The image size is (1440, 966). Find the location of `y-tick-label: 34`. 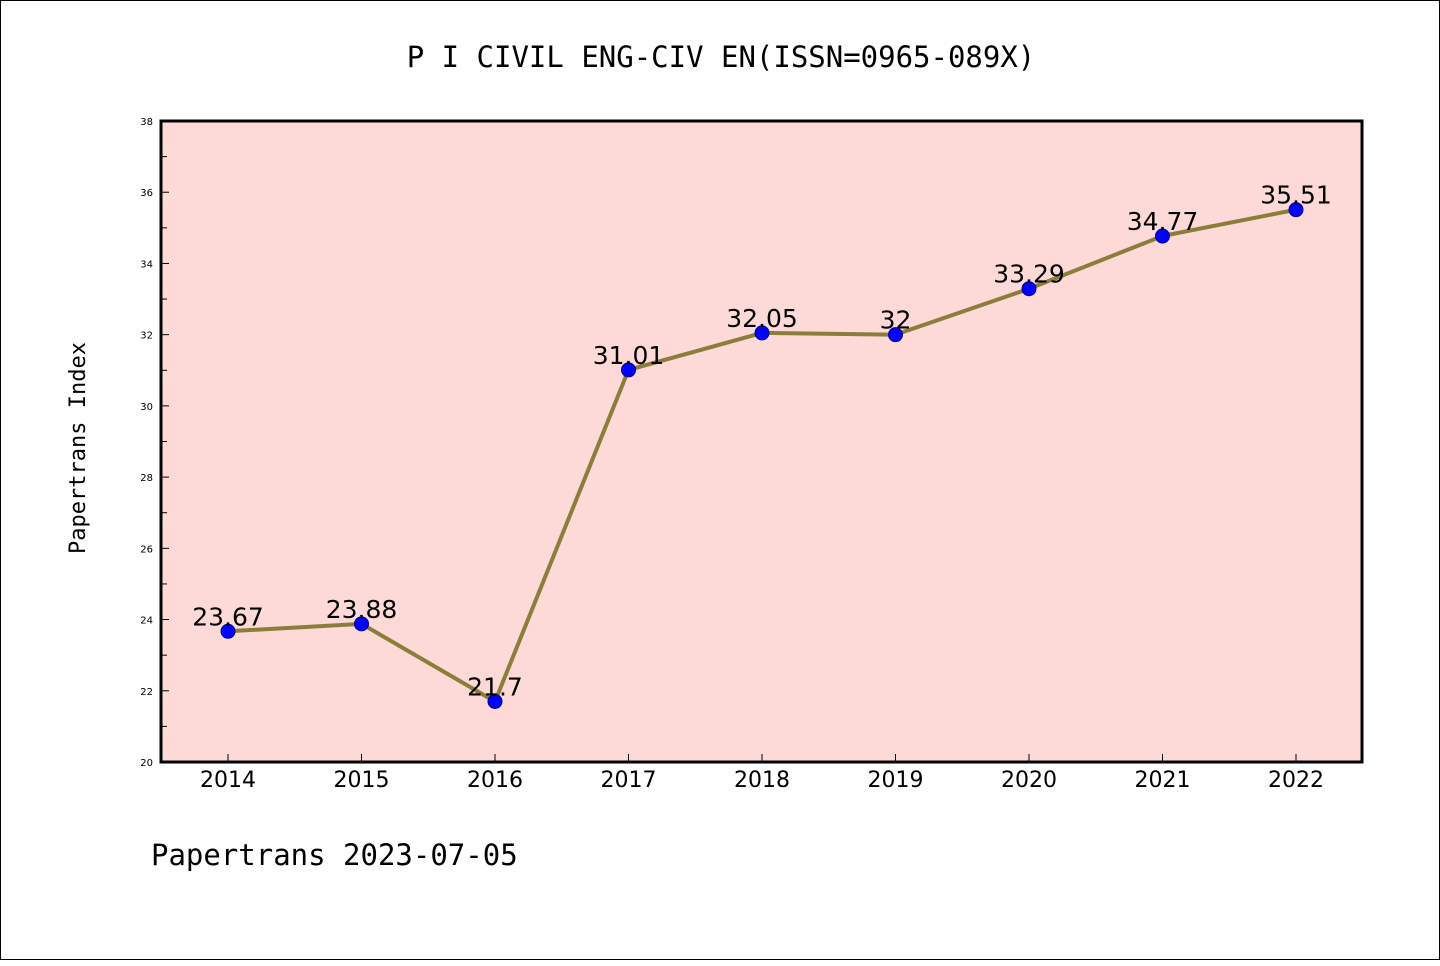

y-tick-label: 34 is located at coordinates (146, 264).